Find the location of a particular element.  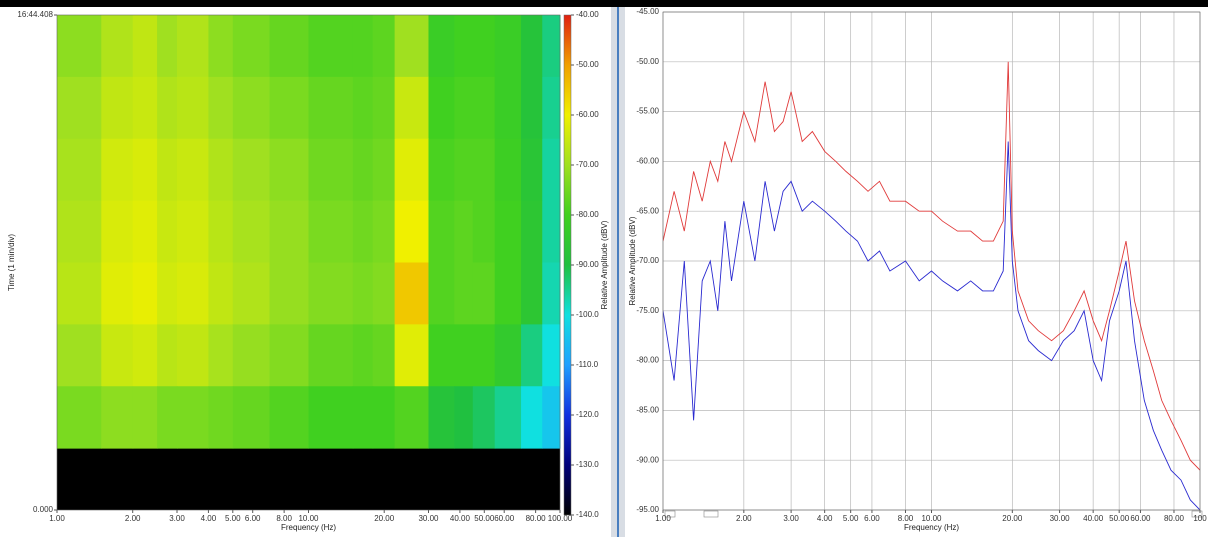

x-tick-label: 8.00 is located at coordinates (906, 518).